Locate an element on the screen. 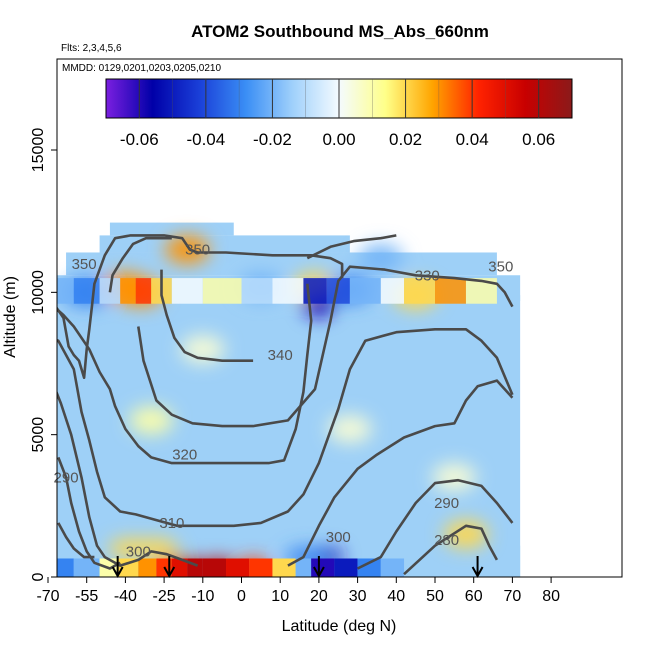  colorbar-tick-label: -0.06 is located at coordinates (139, 139).